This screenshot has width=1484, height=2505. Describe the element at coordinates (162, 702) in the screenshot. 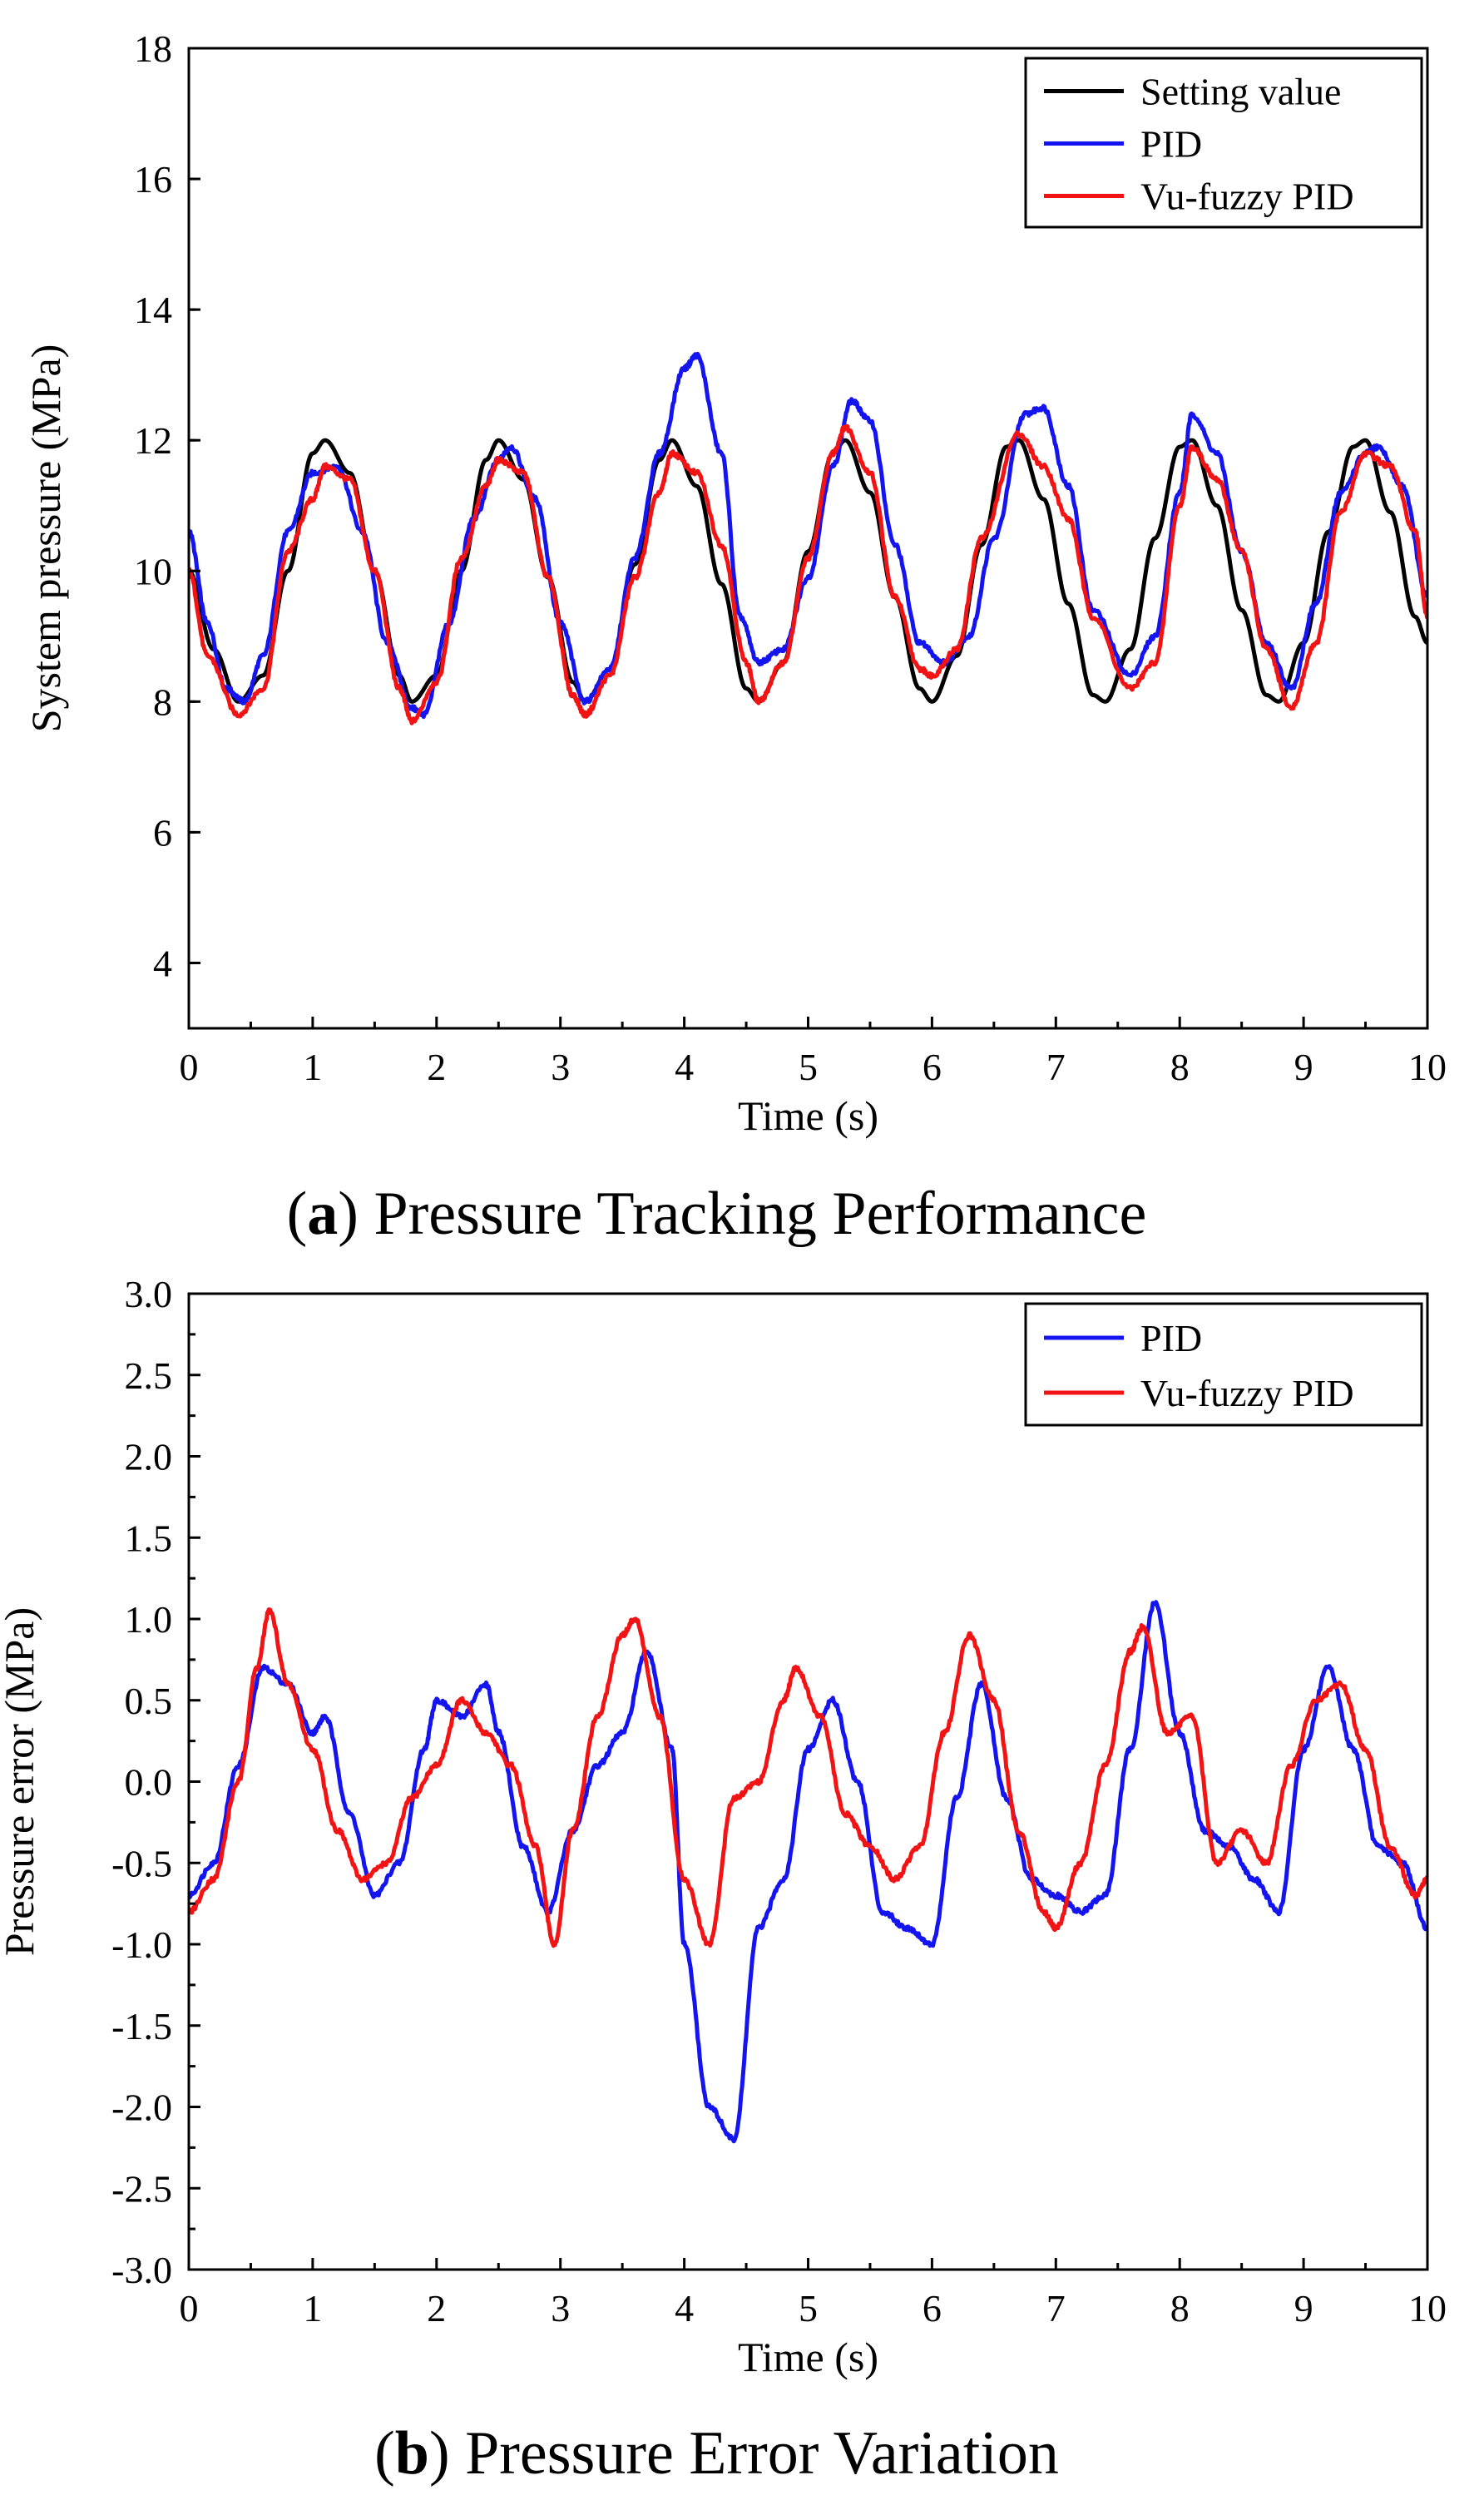

I see `y-tick-label: 8` at that location.